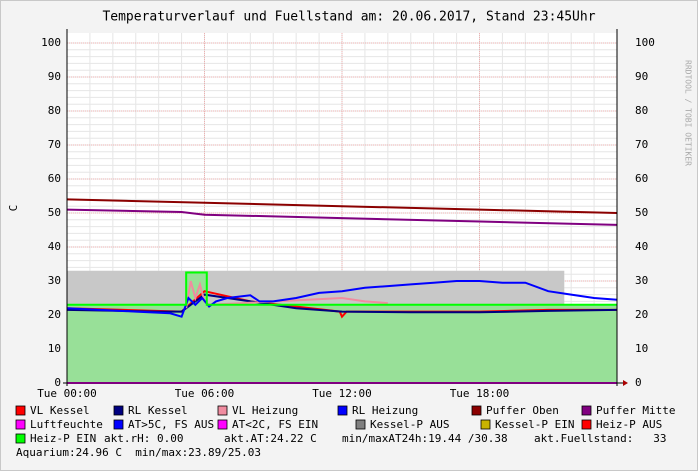 The image size is (698, 471). I want to click on legend-label: Heiz-P EIN, so click(63, 438).